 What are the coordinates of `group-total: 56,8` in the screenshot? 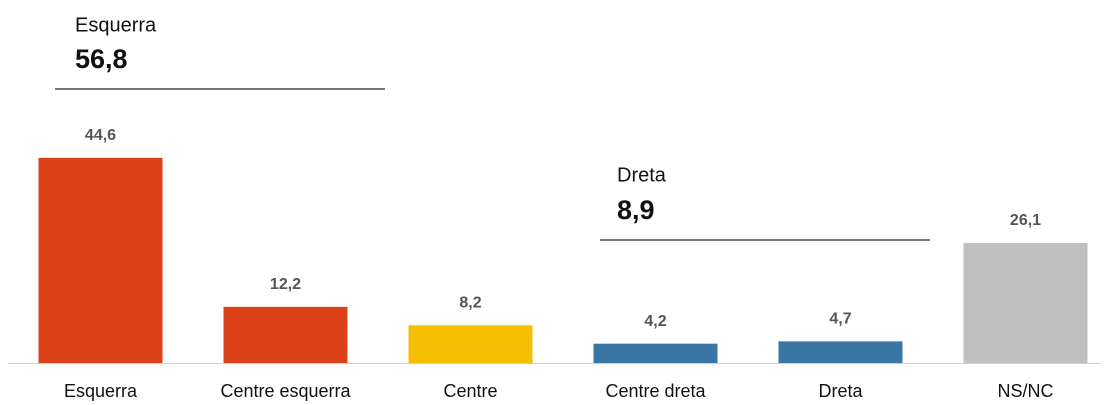 It's located at (101, 59).